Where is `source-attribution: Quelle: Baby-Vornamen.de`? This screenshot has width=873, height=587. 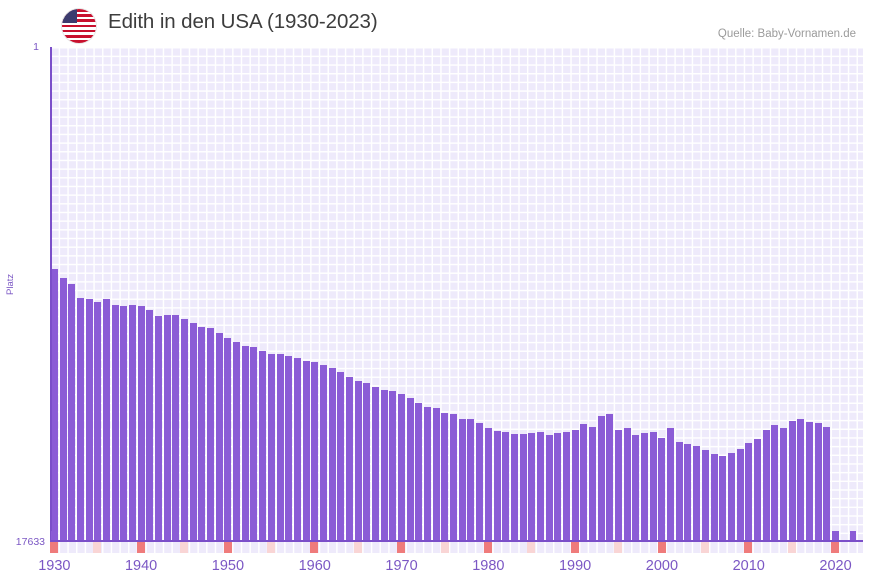
source-attribution: Quelle: Baby-Vornamen.de is located at coordinates (786, 34).